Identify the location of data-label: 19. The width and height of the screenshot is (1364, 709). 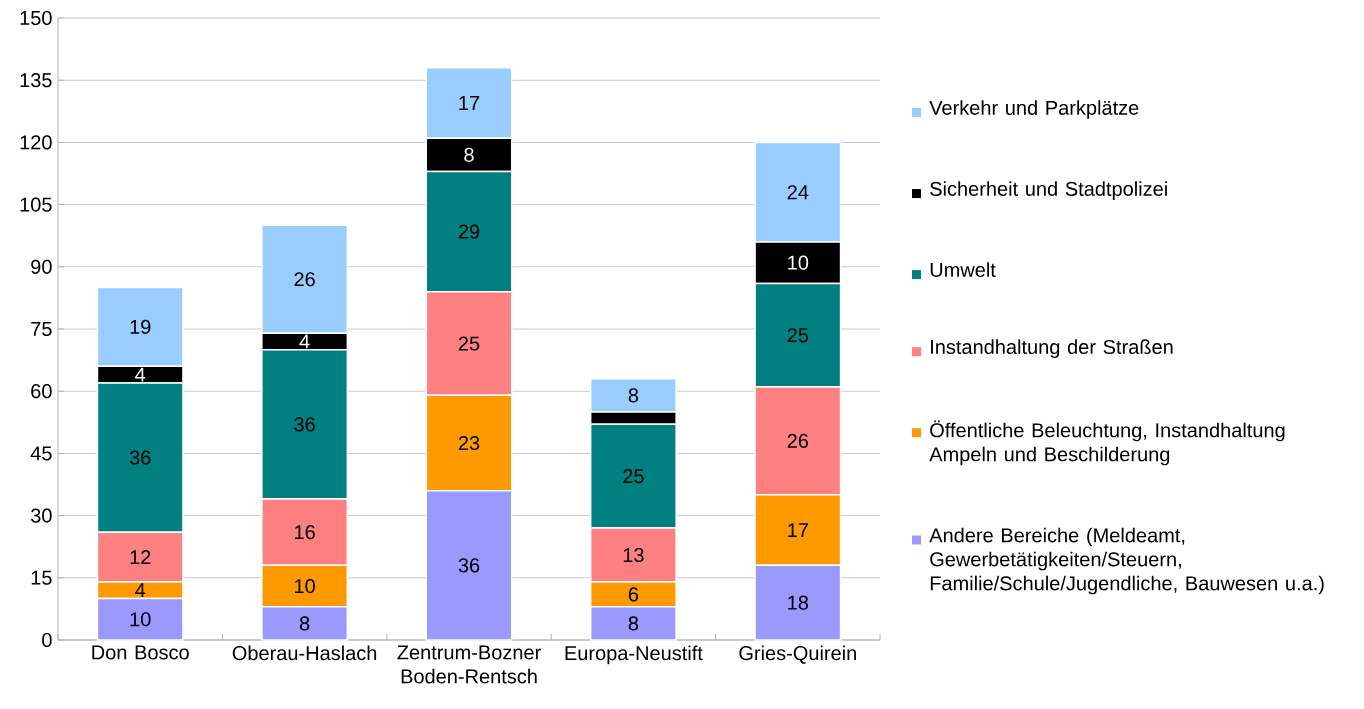
(140, 327).